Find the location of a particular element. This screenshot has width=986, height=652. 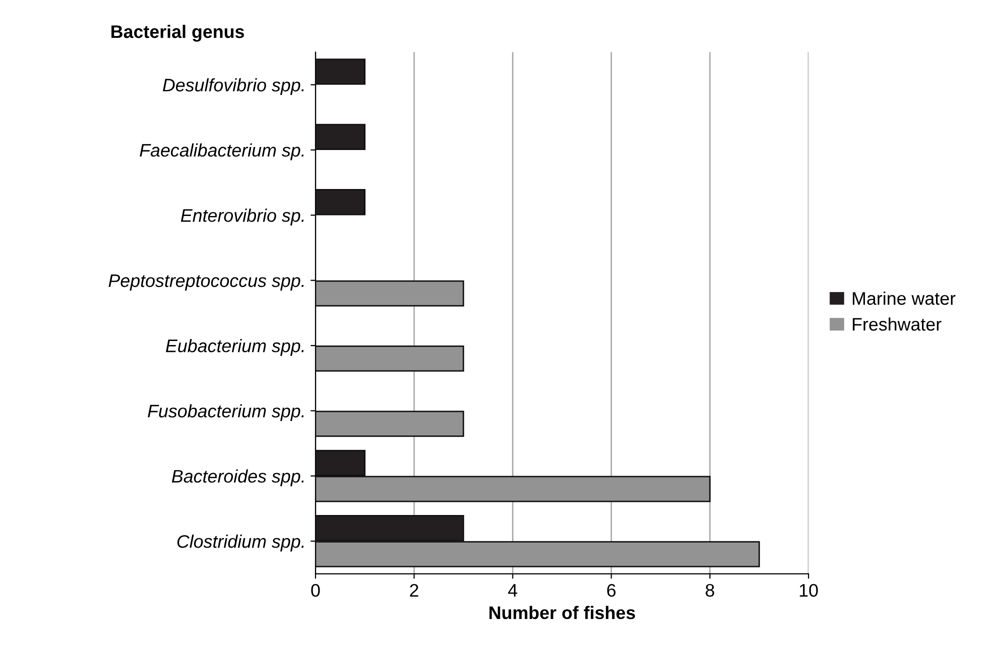

y-tick-label: Faecalibacterium sp. is located at coordinates (222, 151).